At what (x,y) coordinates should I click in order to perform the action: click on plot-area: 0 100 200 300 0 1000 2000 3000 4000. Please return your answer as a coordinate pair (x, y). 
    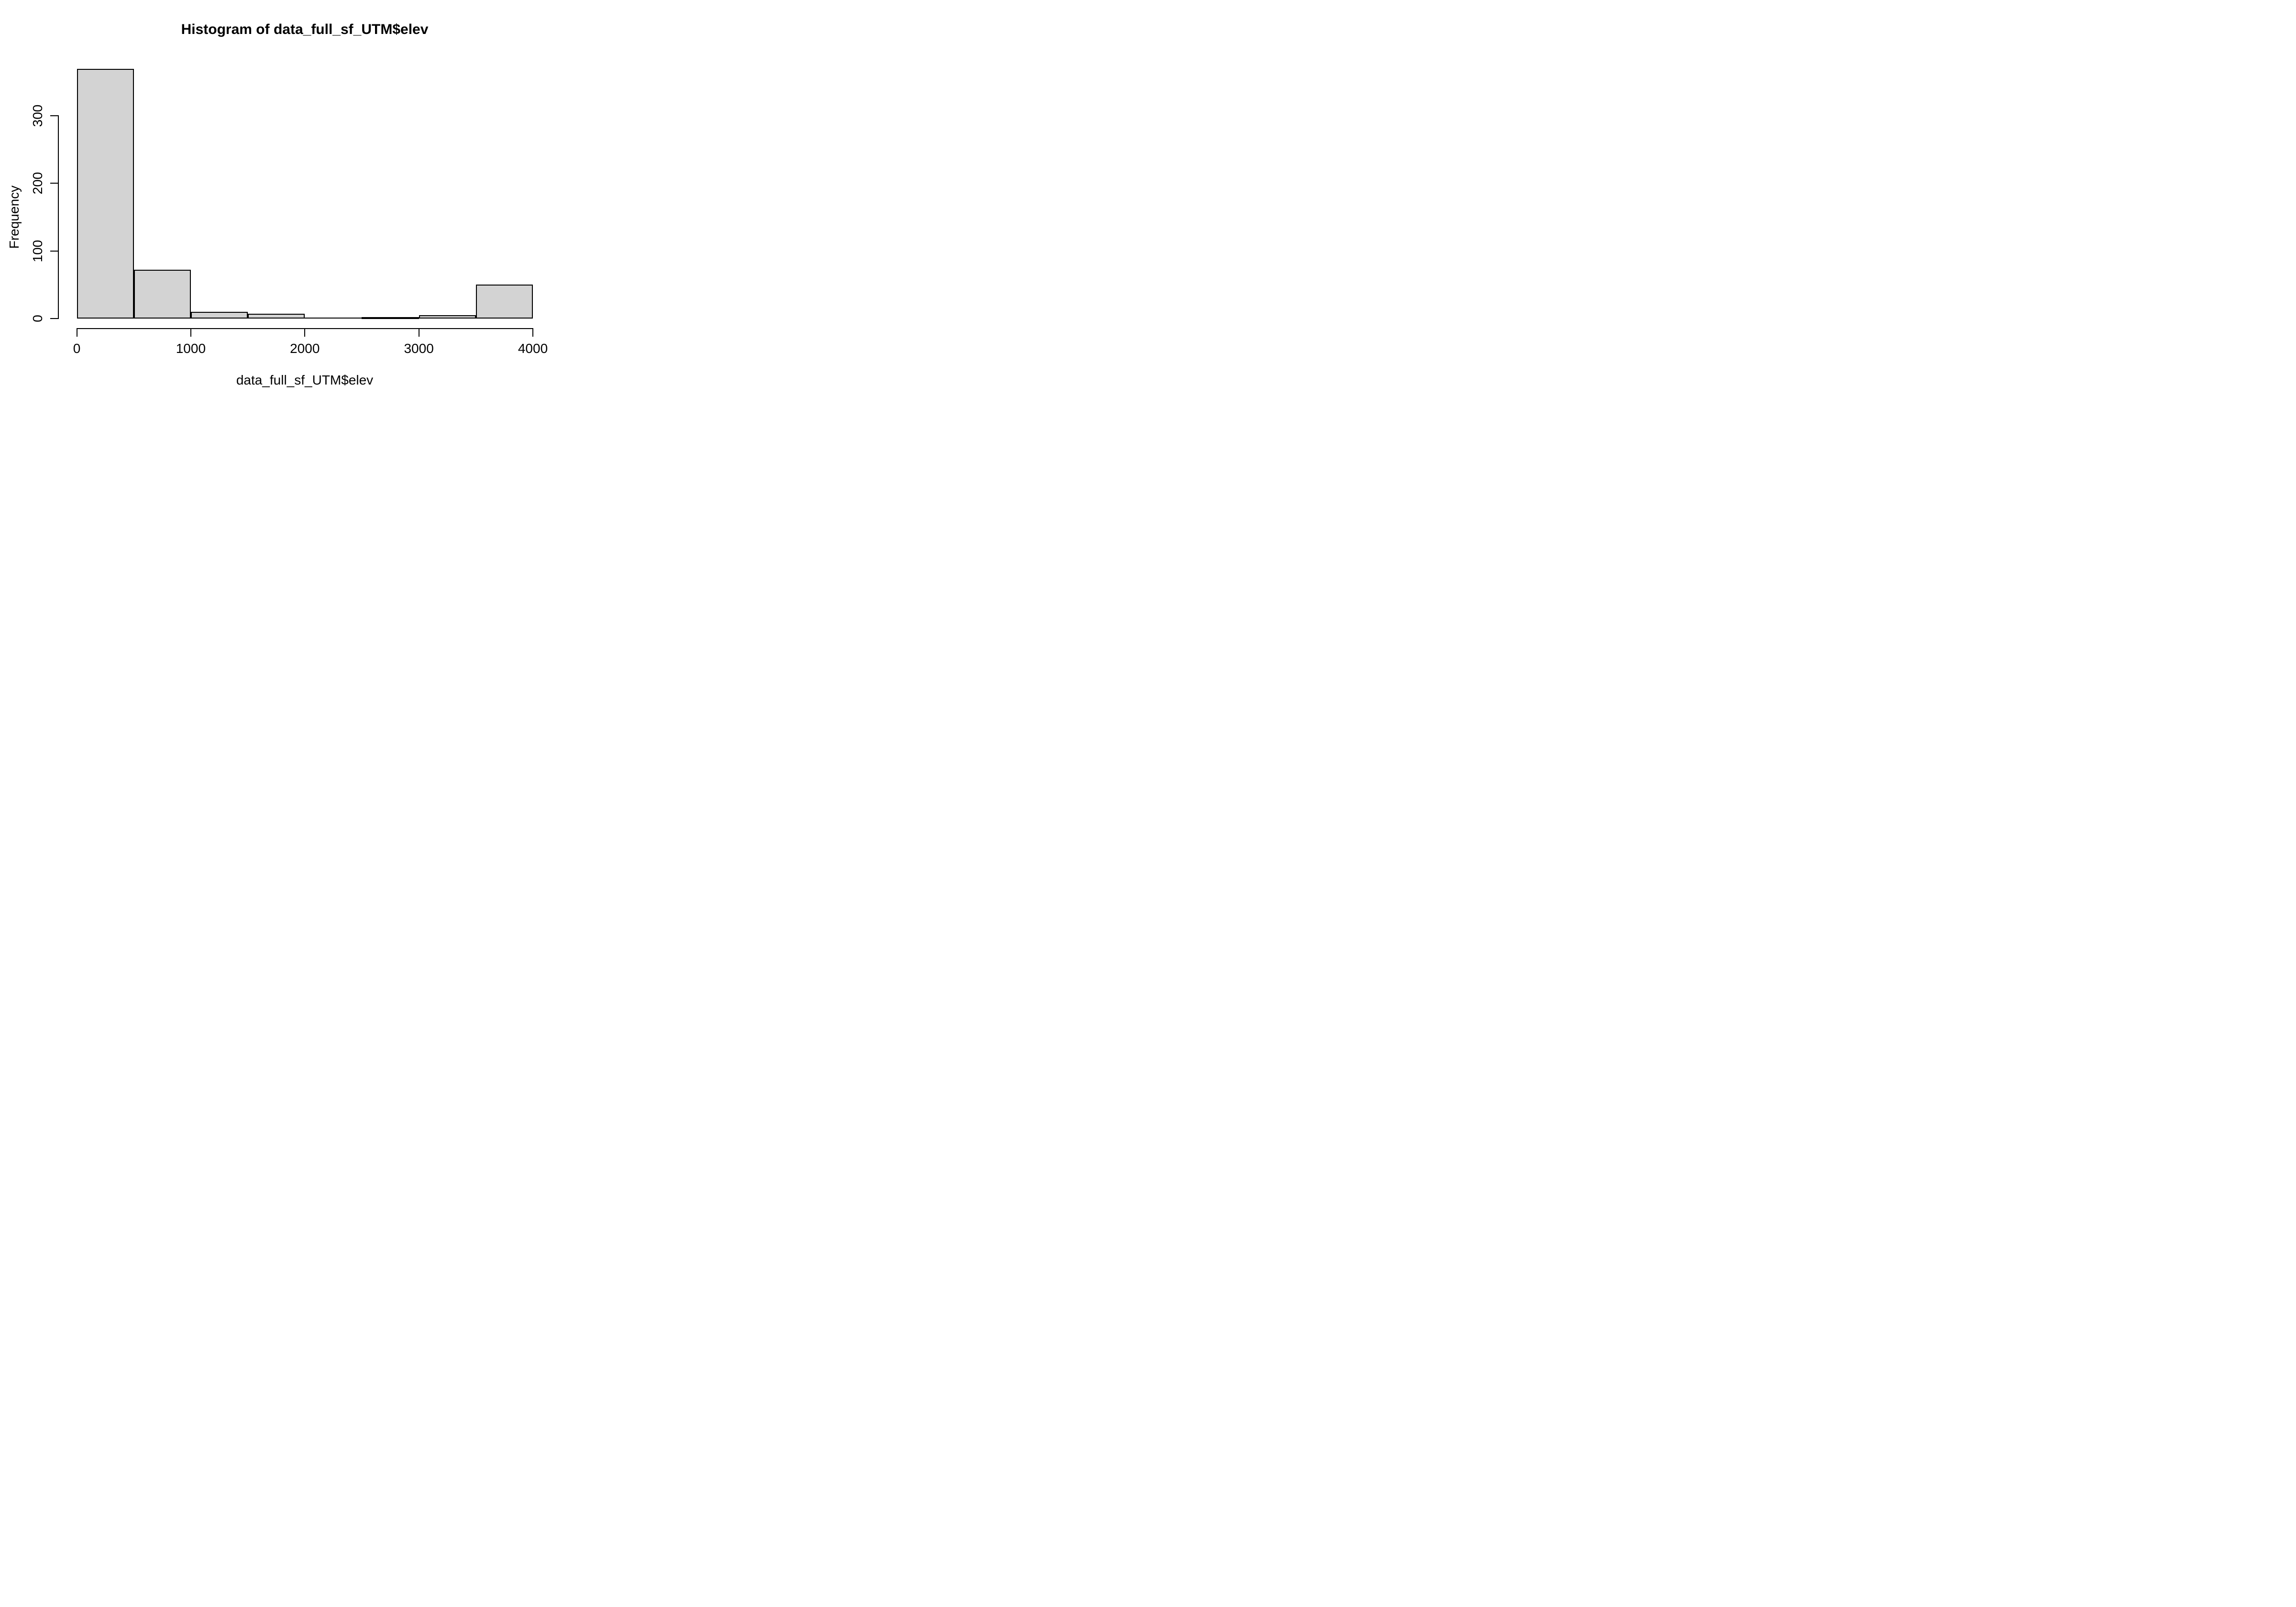
    Looking at the image, I should click on (287, 201).